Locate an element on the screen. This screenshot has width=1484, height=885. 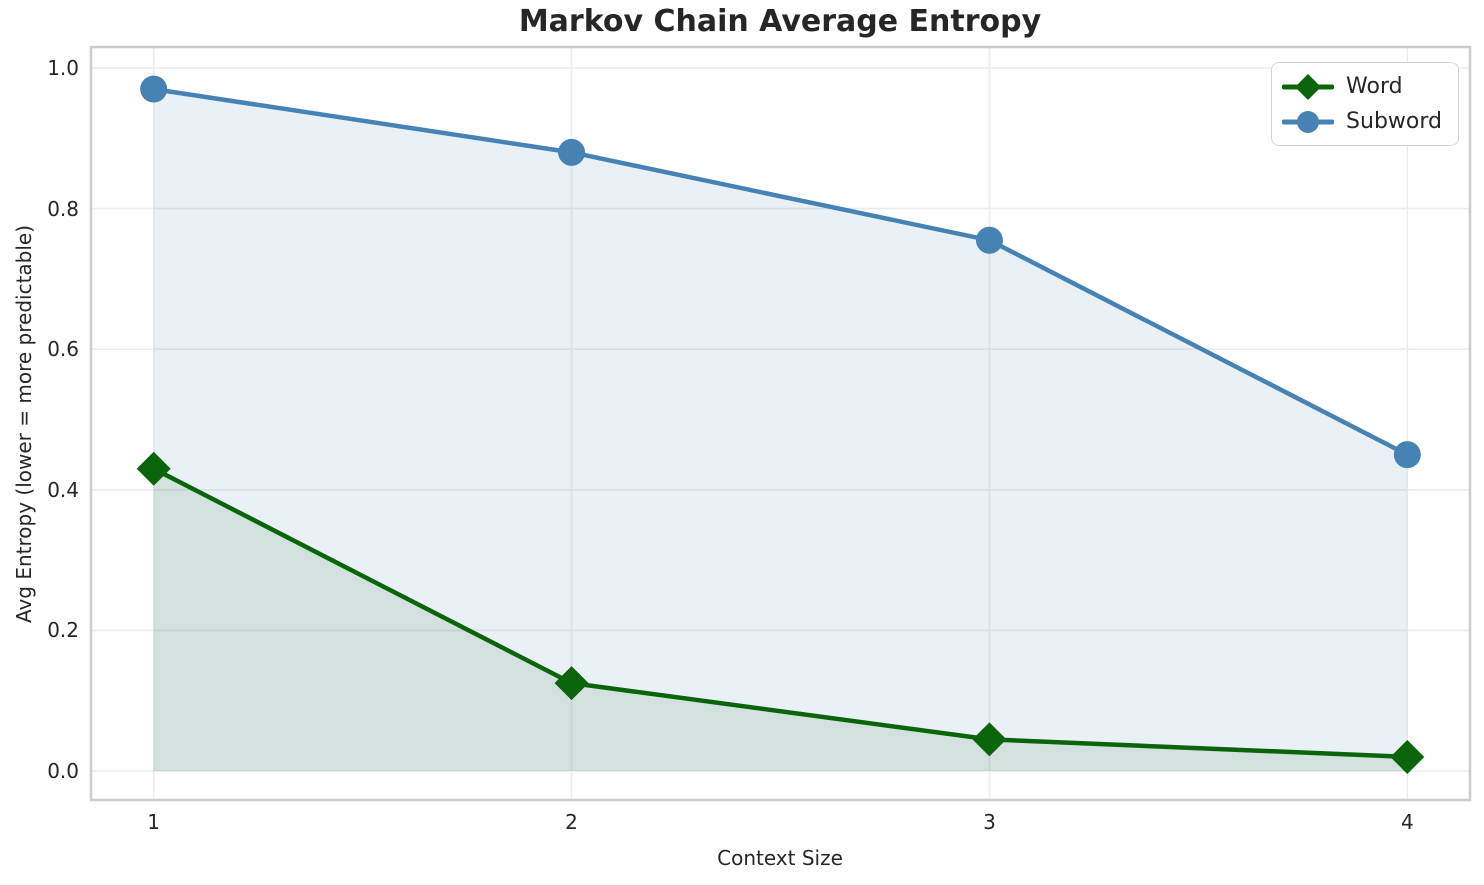
subword-circle-icon is located at coordinates (1308, 121).